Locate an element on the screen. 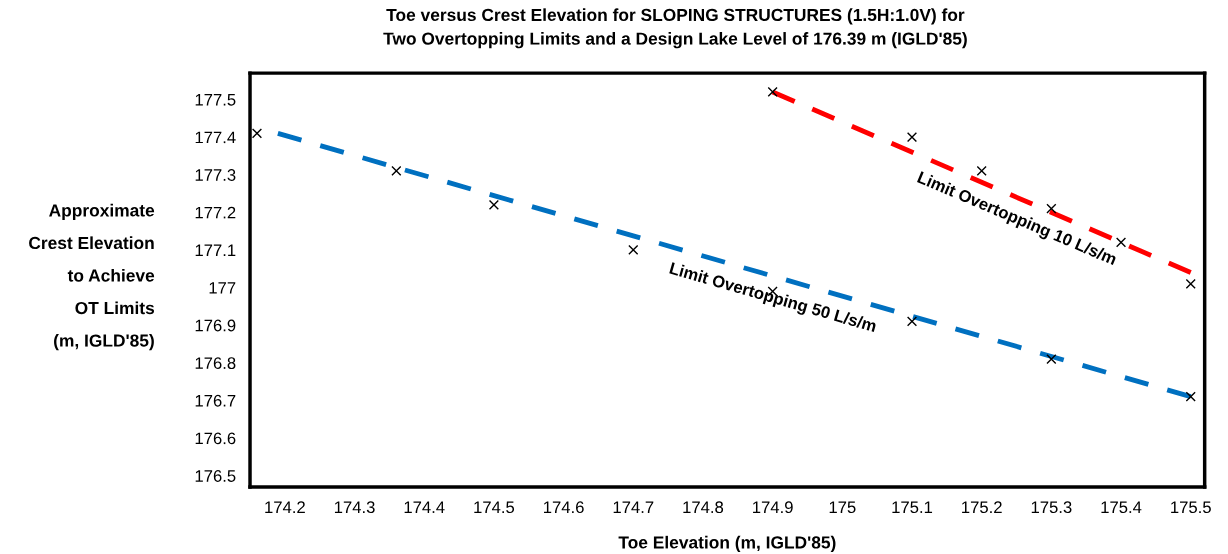  x-tick-label: 174.3 is located at coordinates (354, 507).